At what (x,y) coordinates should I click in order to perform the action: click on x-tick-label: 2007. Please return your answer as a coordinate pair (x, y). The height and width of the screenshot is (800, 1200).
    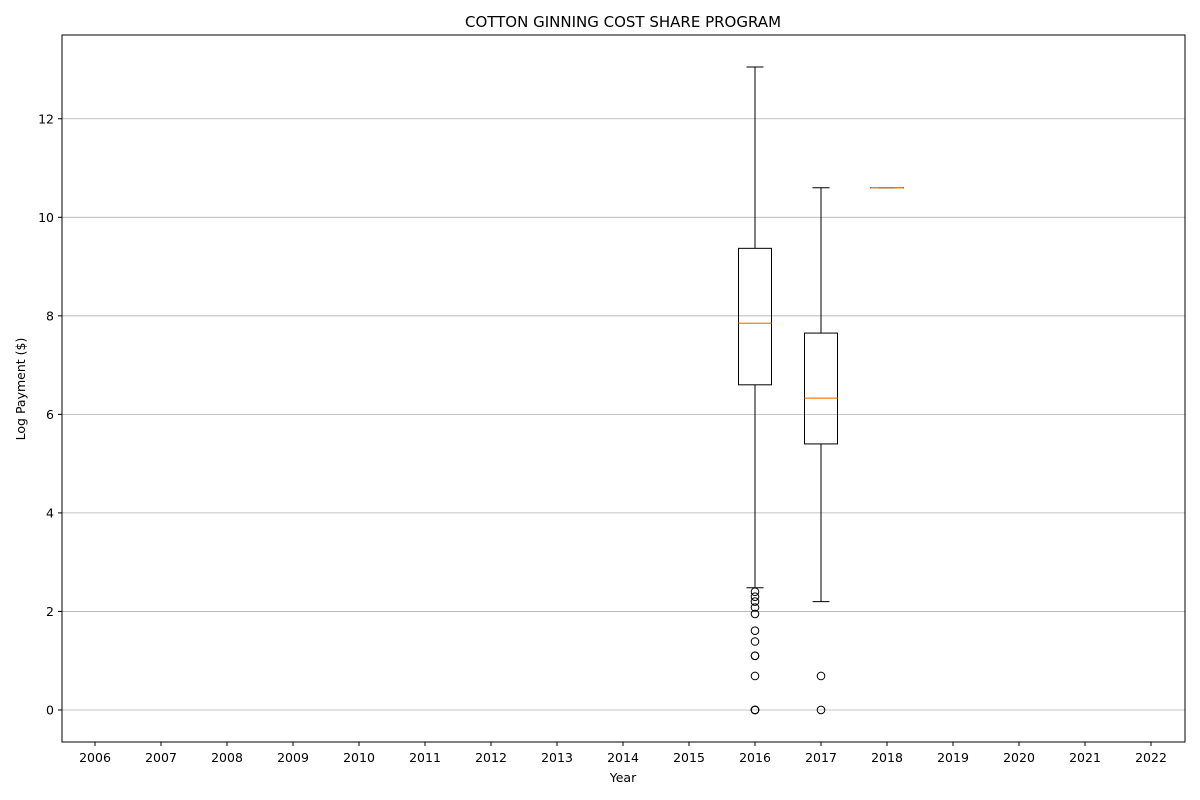
    Looking at the image, I should click on (161, 757).